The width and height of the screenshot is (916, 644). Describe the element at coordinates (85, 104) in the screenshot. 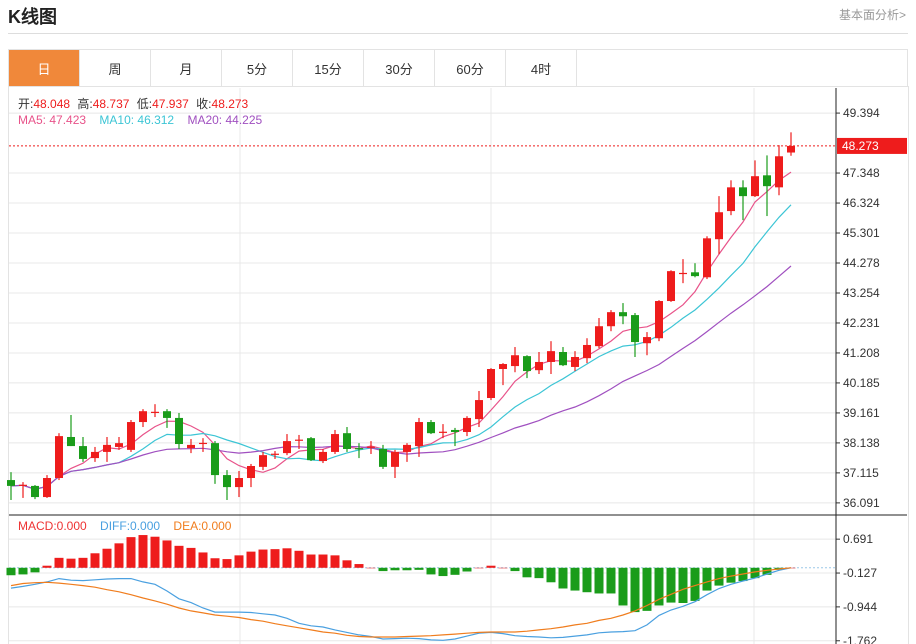

I see `high-label: 高:` at that location.